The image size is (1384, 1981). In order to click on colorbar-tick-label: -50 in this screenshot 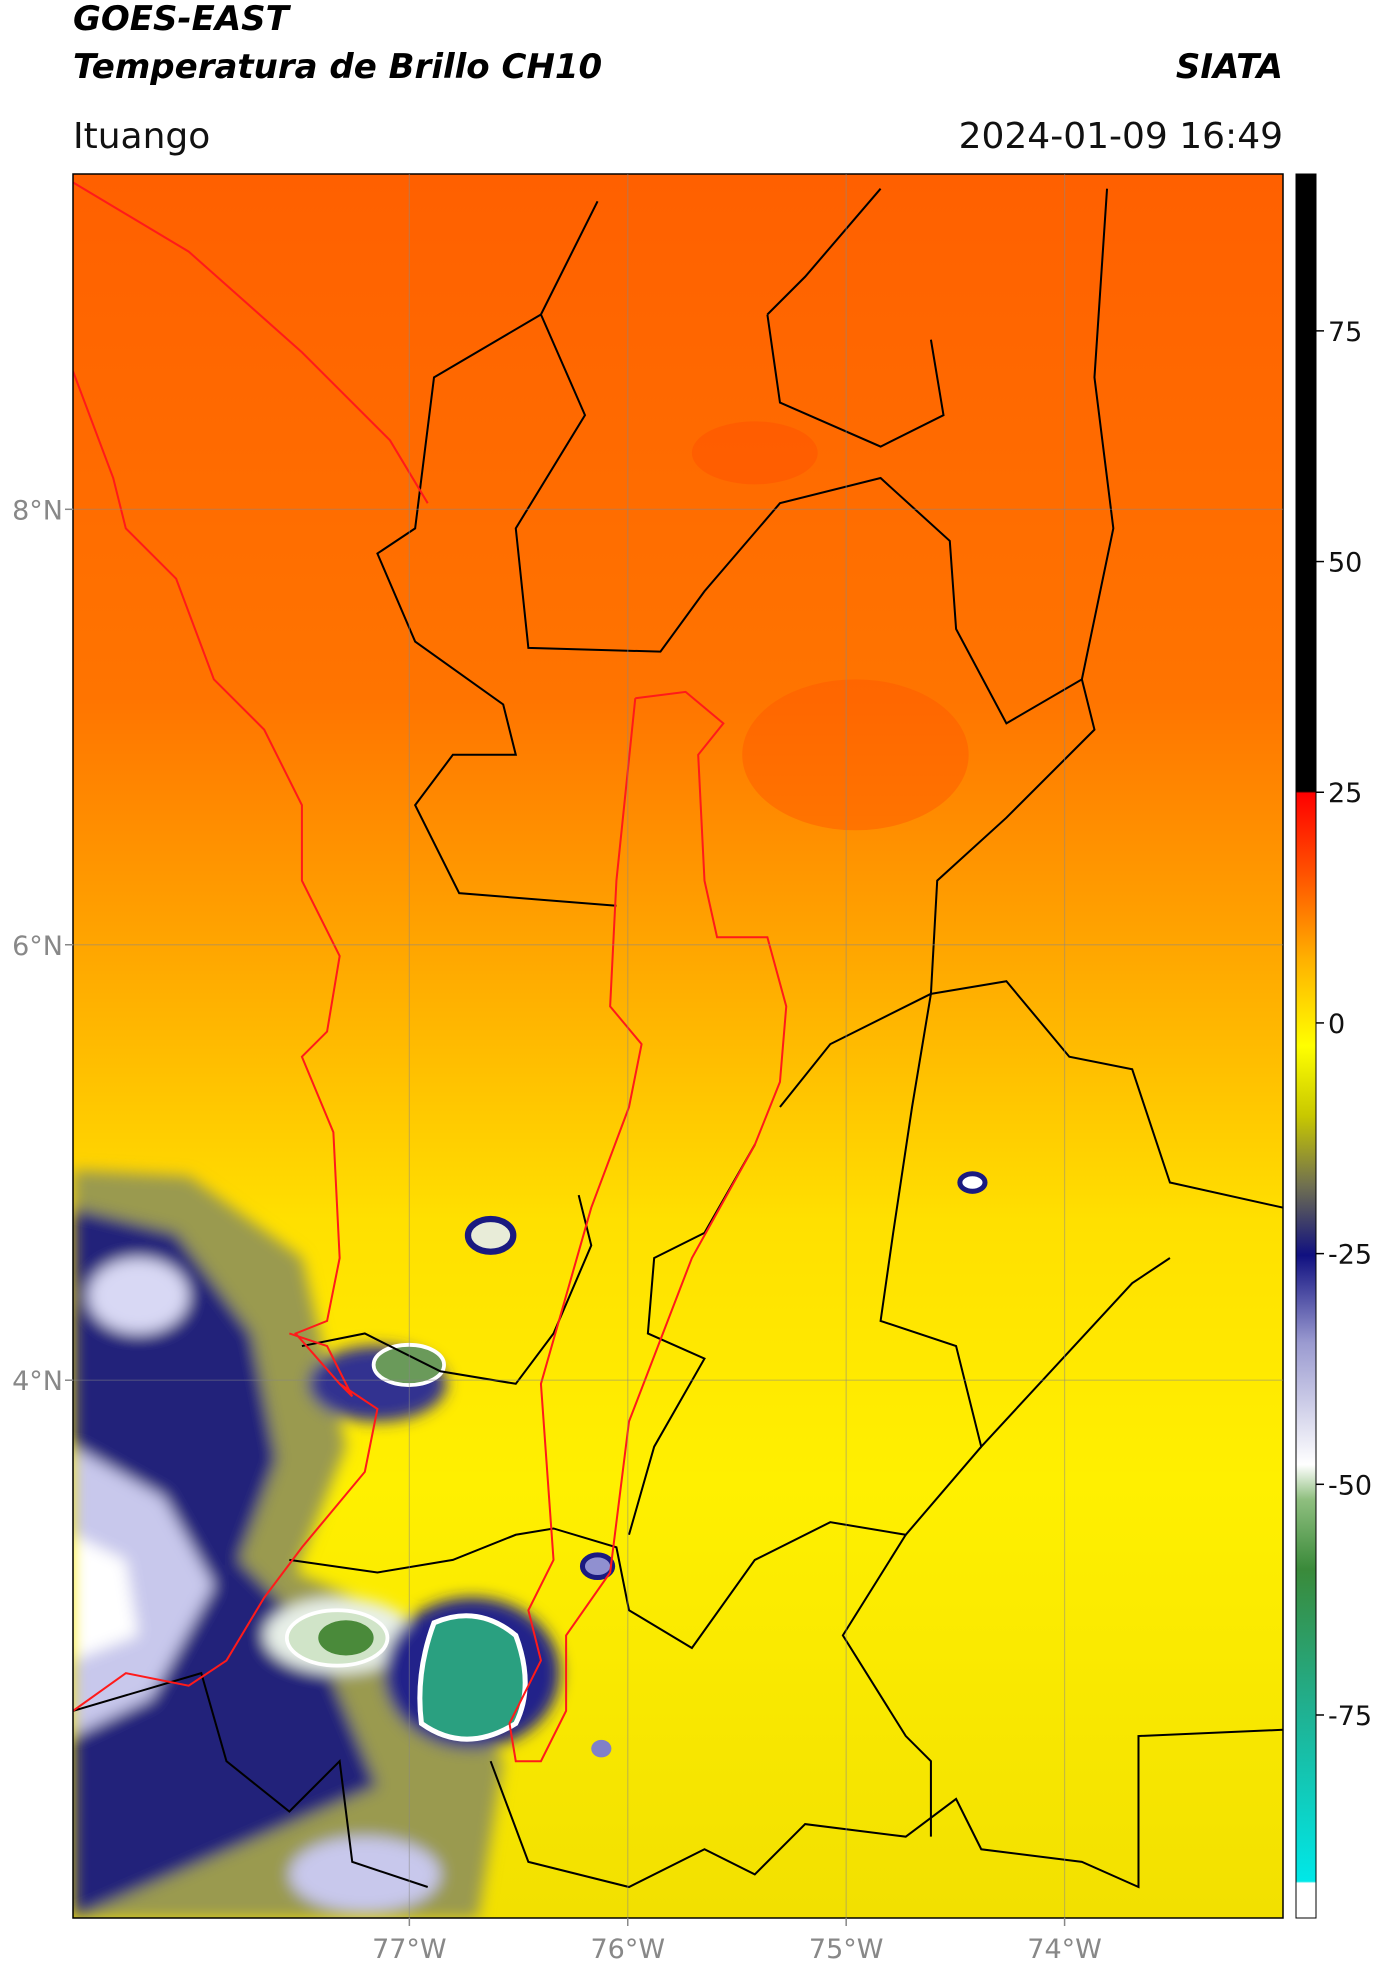, I will do `click(1350, 1485)`.